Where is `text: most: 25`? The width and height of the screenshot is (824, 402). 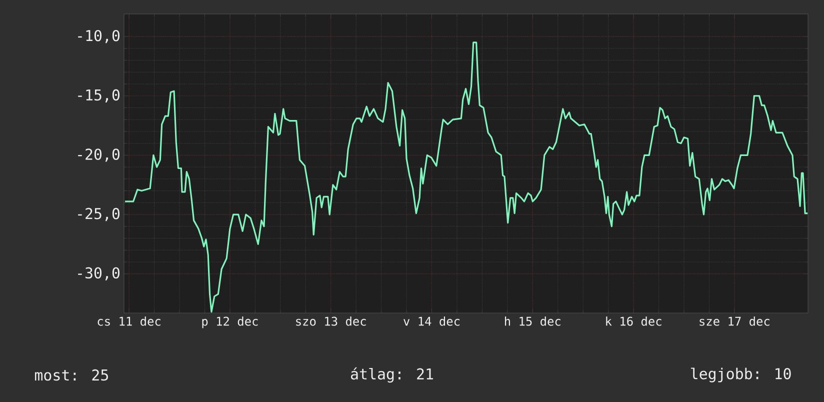
text: most: 25 is located at coordinates (71, 375).